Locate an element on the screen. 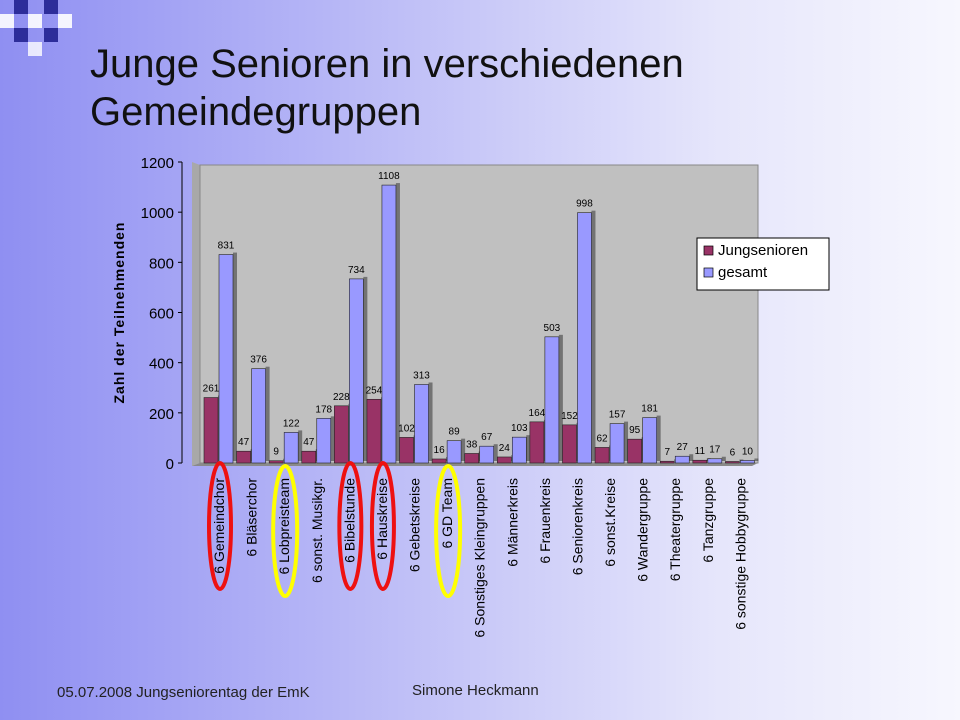  data-label-gesamt: 27 is located at coordinates (683, 447).